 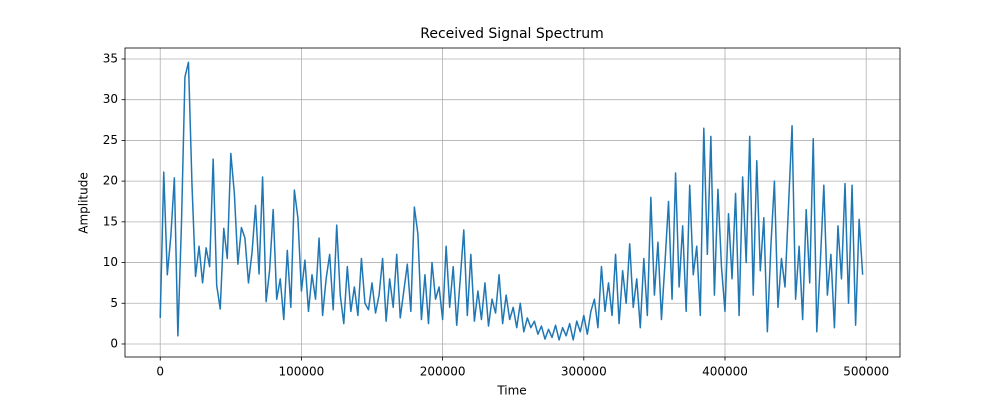 I want to click on y-tick-label: 15, so click(x=110, y=221).